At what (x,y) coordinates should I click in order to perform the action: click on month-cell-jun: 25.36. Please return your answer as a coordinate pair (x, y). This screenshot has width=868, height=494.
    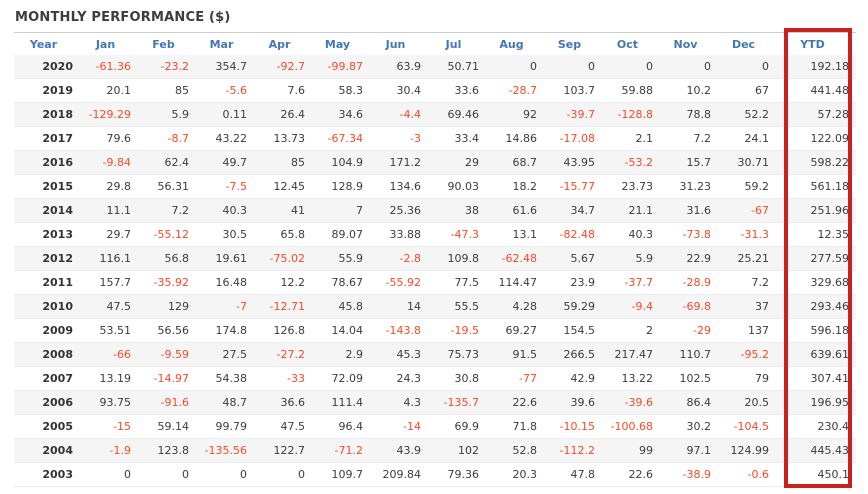
    Looking at the image, I should click on (399, 210).